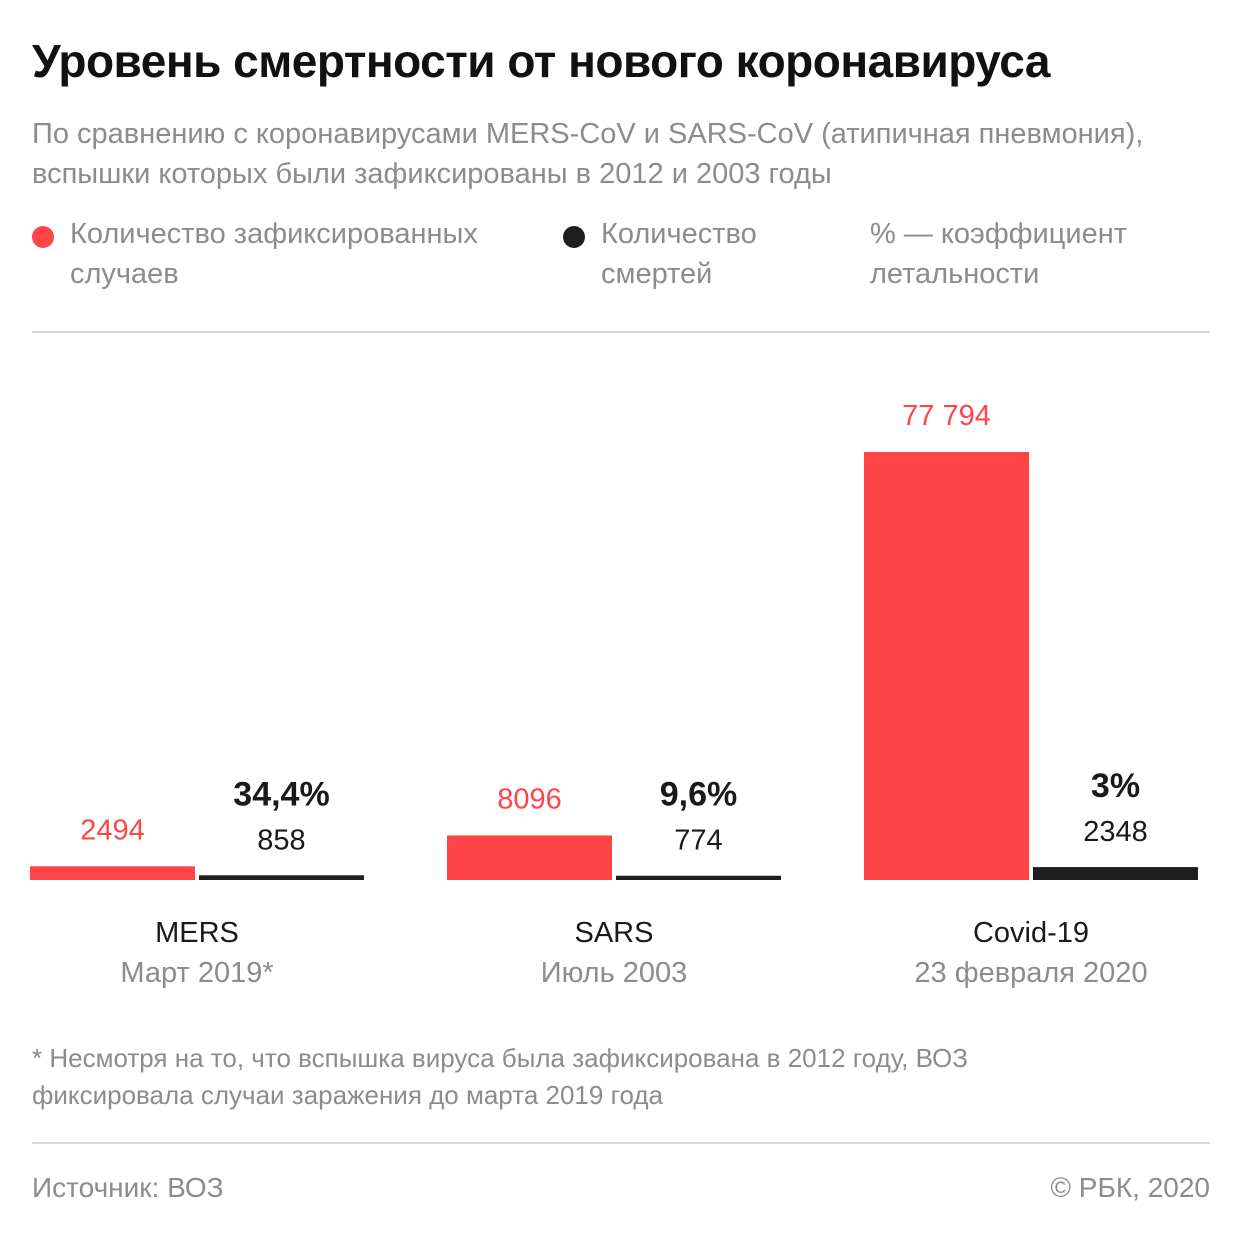 This screenshot has height=1240, width=1240. Describe the element at coordinates (281, 840) in the screenshot. I see `deaths-value-label: 858` at that location.